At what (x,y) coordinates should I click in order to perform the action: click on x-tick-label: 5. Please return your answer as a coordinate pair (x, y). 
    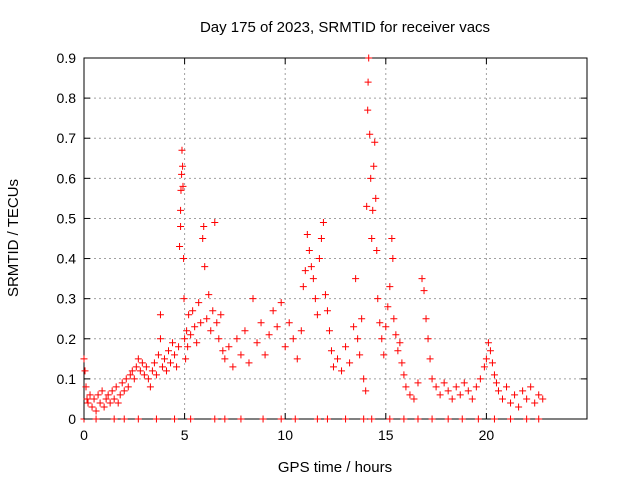
    Looking at the image, I should click on (185, 435).